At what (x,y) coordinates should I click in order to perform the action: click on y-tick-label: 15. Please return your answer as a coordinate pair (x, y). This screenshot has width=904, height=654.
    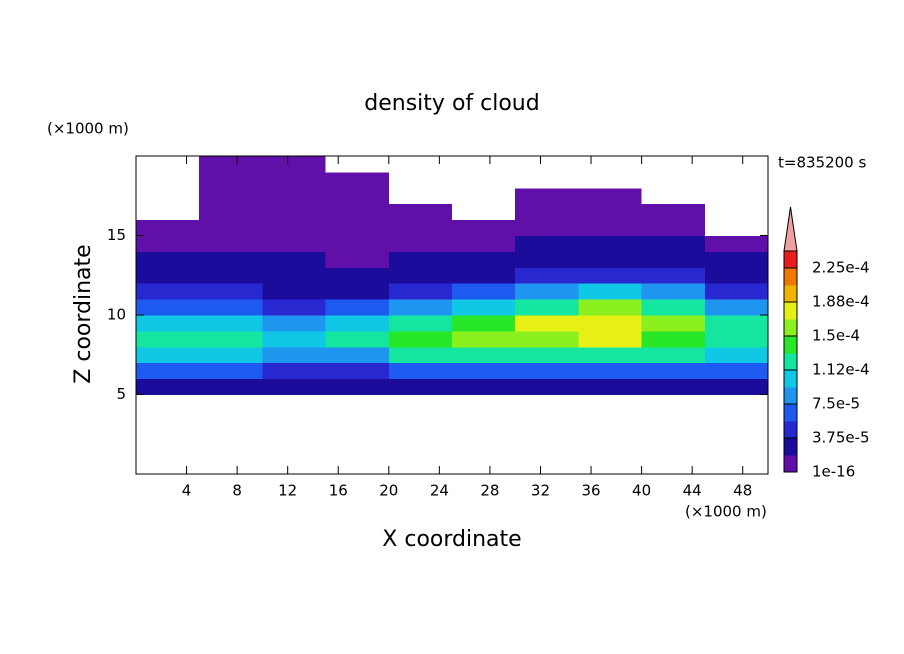
    Looking at the image, I should click on (116, 235).